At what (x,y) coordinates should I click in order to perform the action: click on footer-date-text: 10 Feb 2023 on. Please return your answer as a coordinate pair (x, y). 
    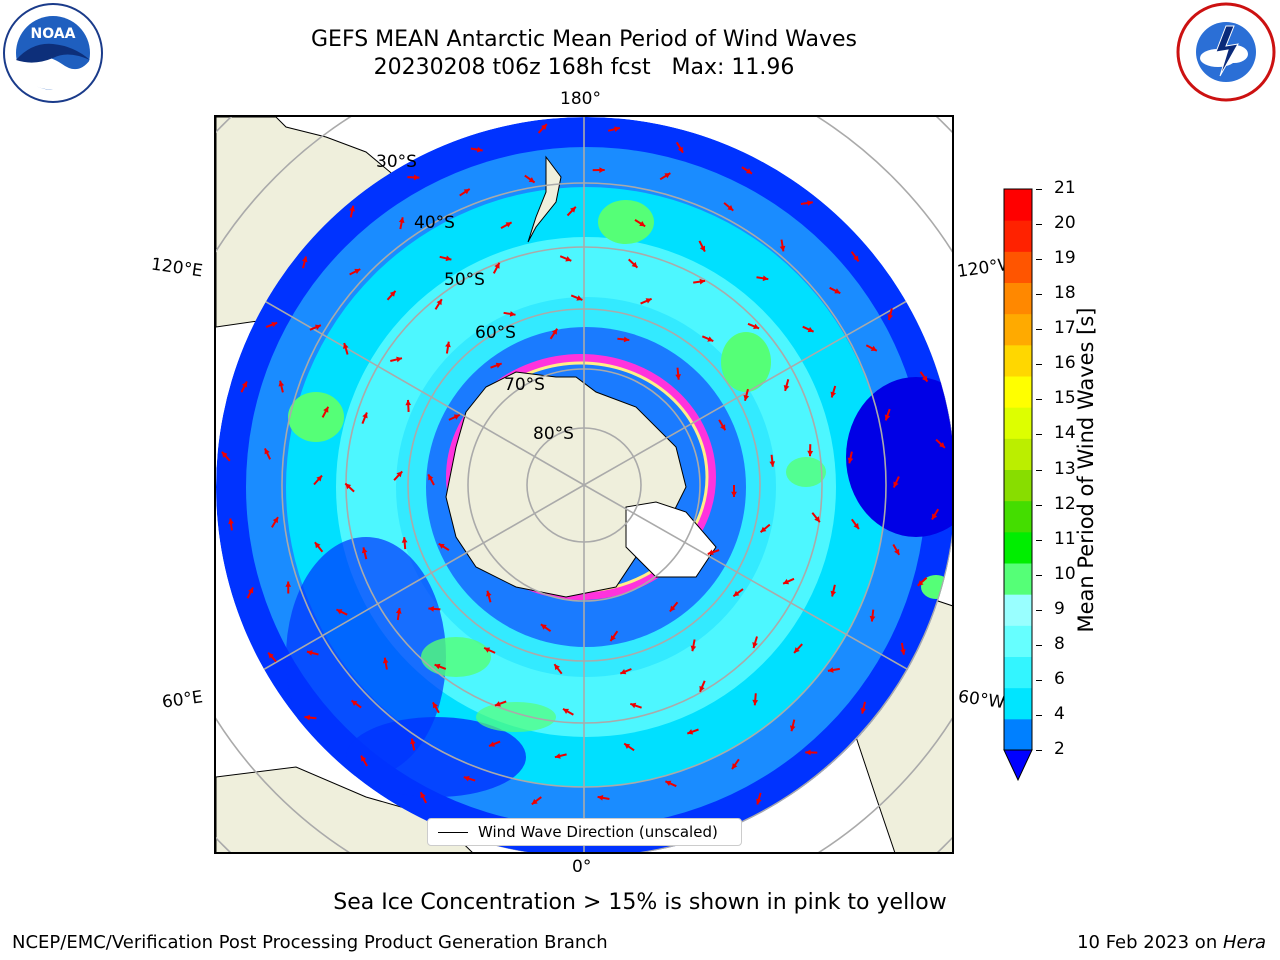
    Looking at the image, I should click on (1150, 942).